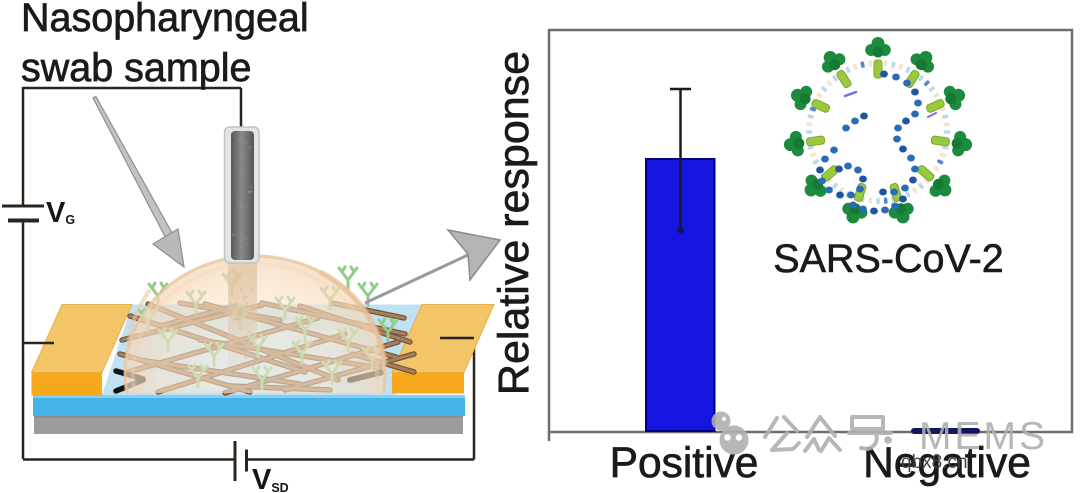  Describe the element at coordinates (934, 462) in the screenshot. I see `svg-text: qbx8.cn` at that location.